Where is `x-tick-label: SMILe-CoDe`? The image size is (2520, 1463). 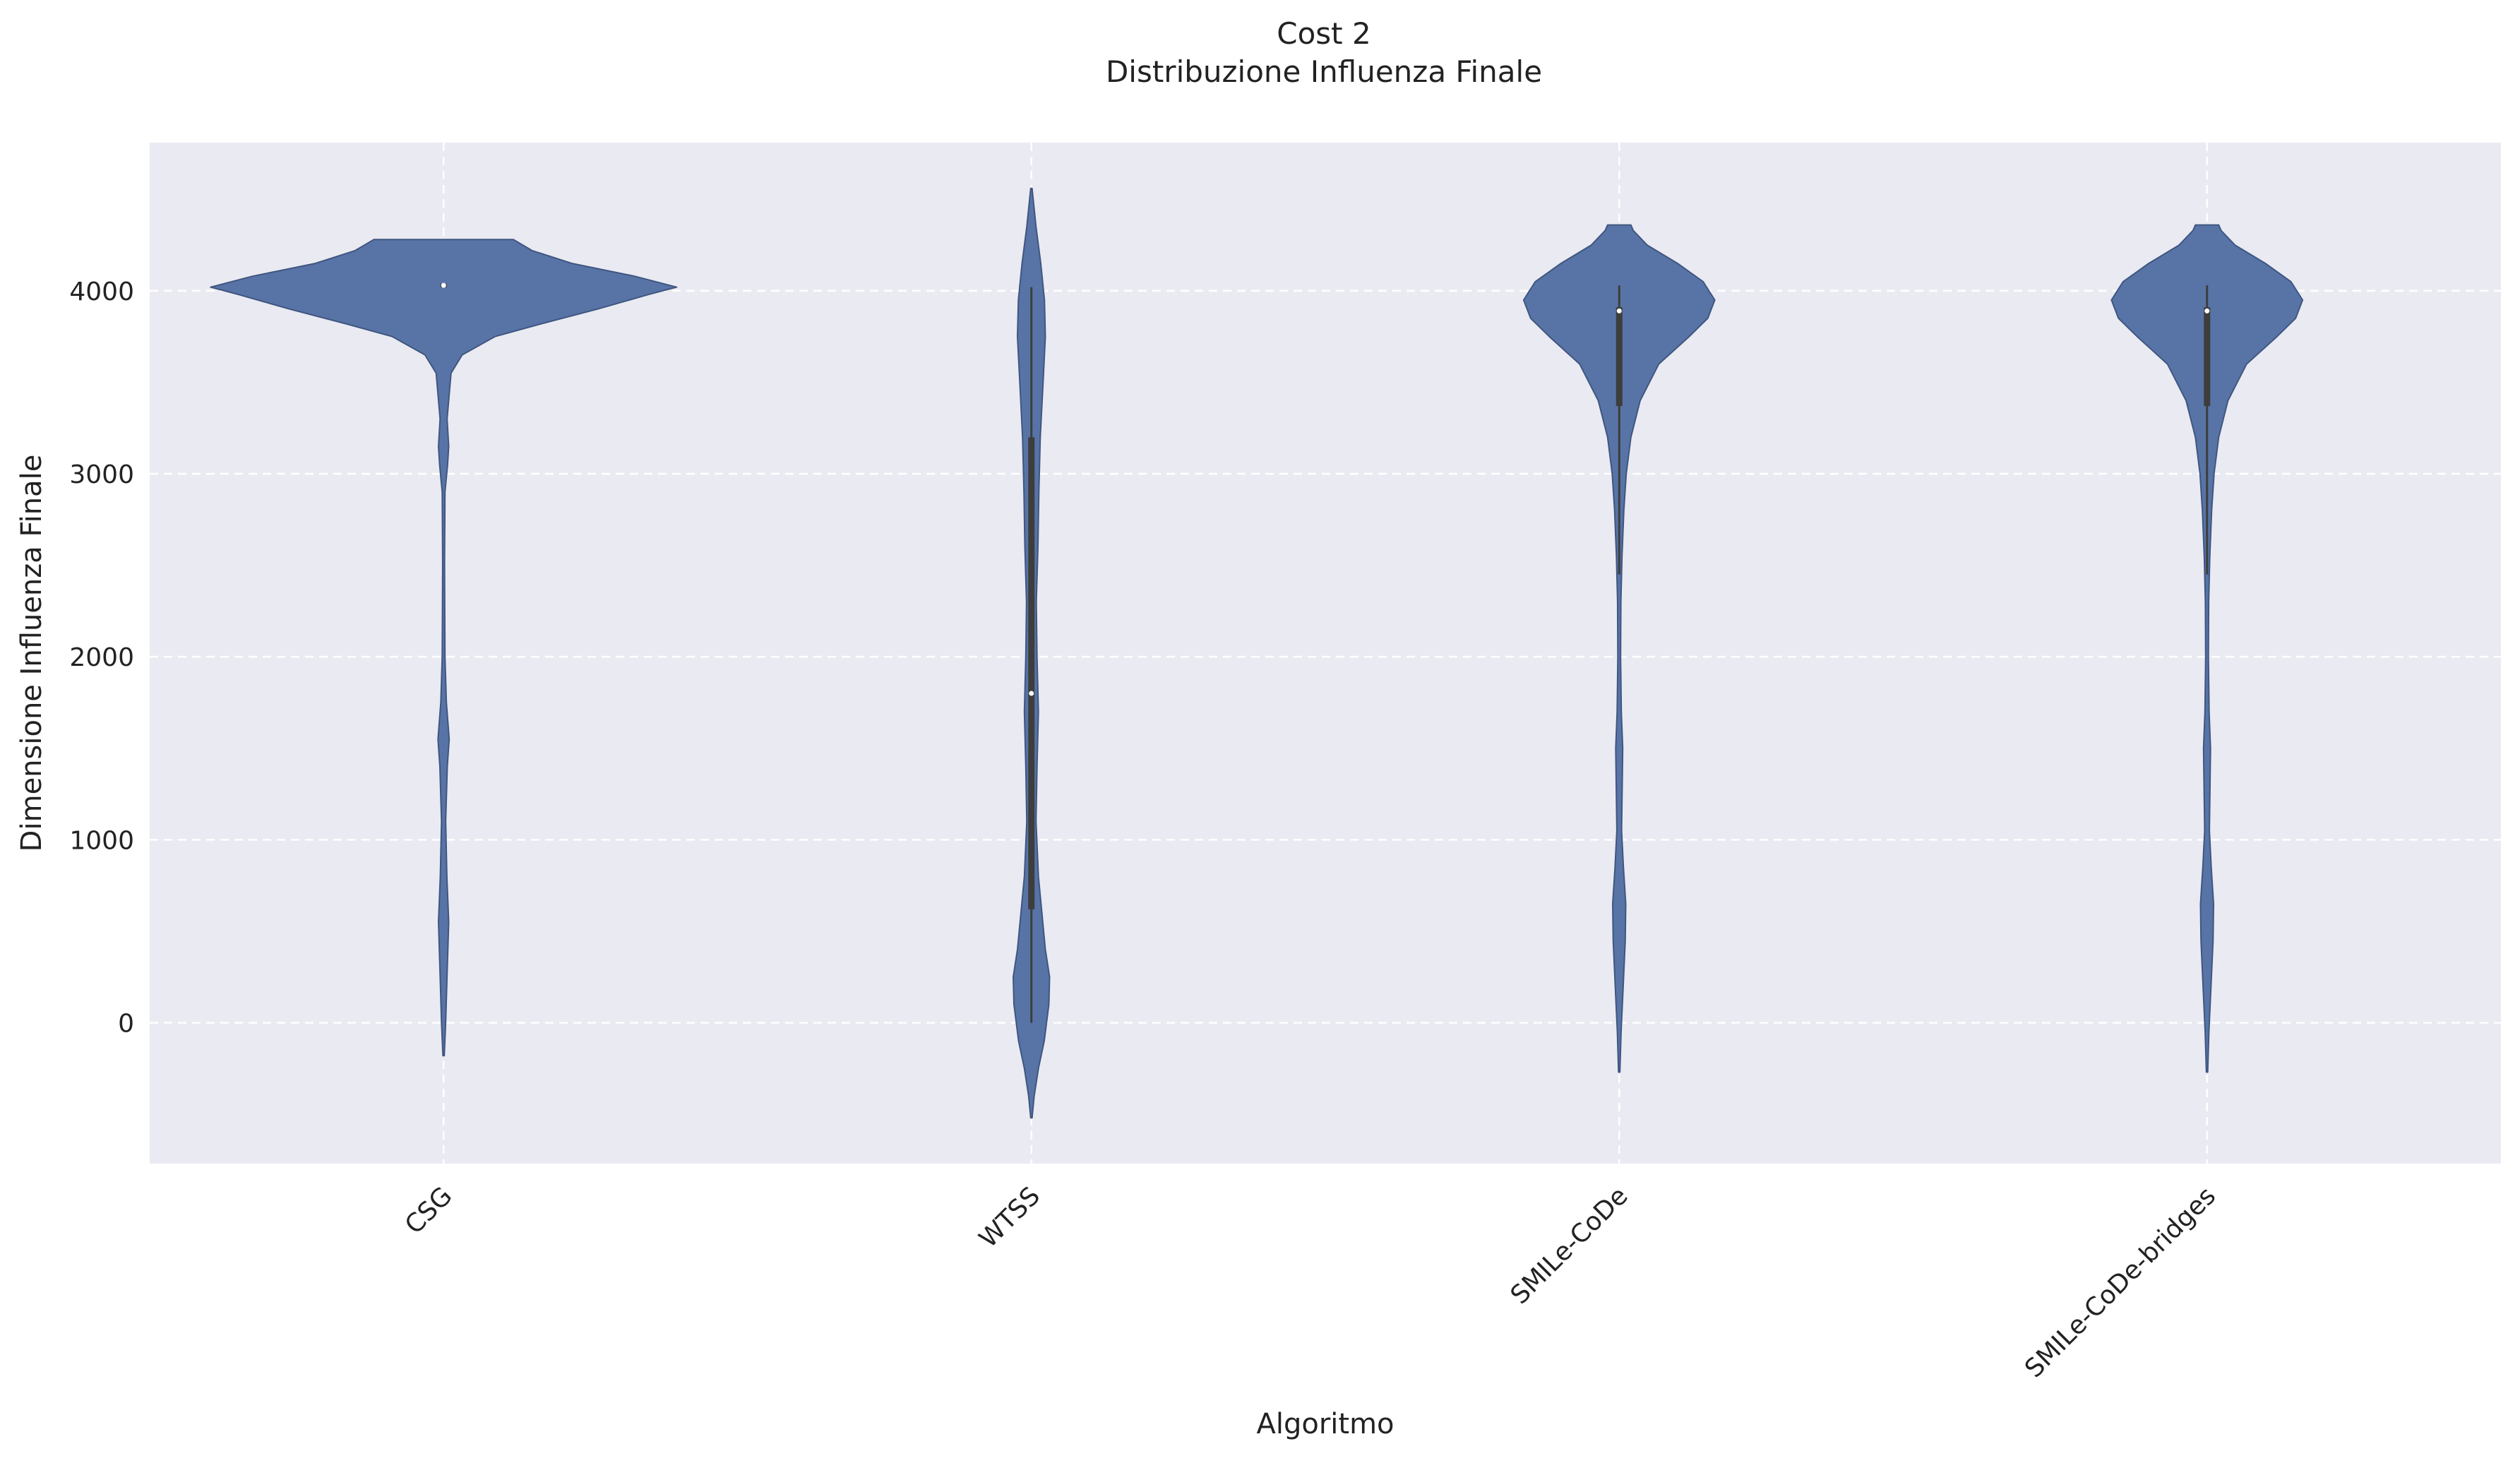 x-tick-label: SMILe-CoDe is located at coordinates (1570, 1245).